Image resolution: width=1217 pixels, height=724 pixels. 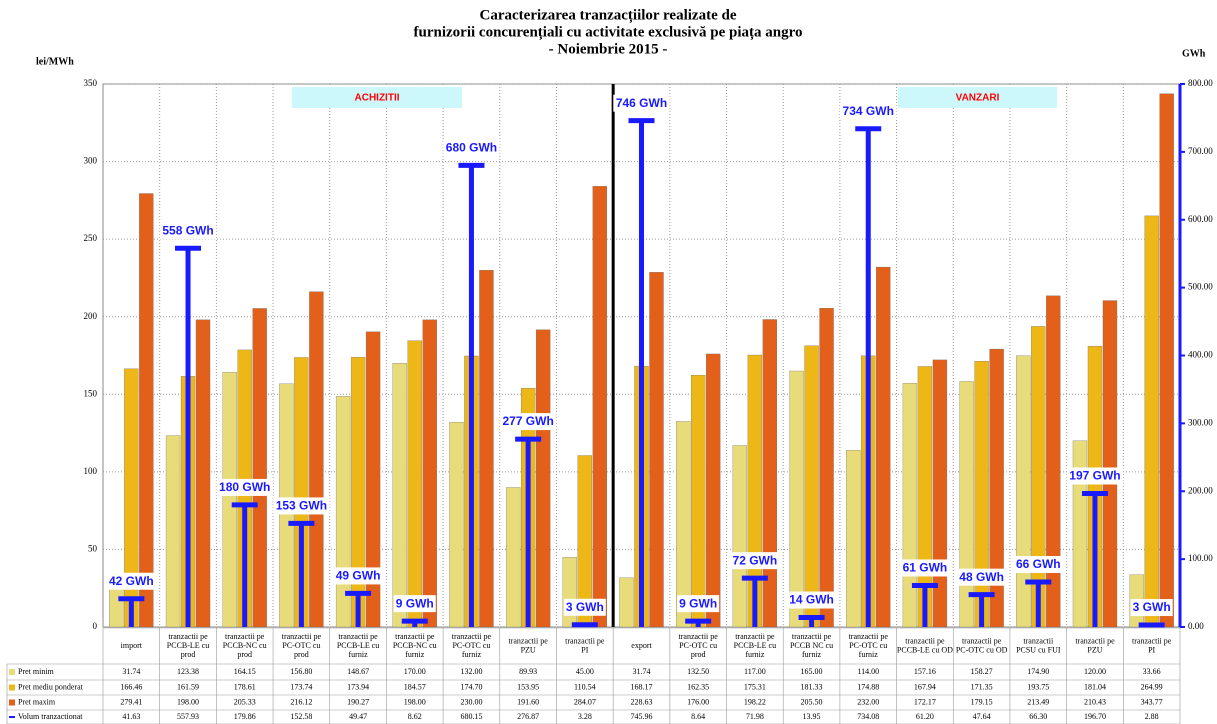 I want to click on table-cell: 89.93, so click(x=528, y=671).